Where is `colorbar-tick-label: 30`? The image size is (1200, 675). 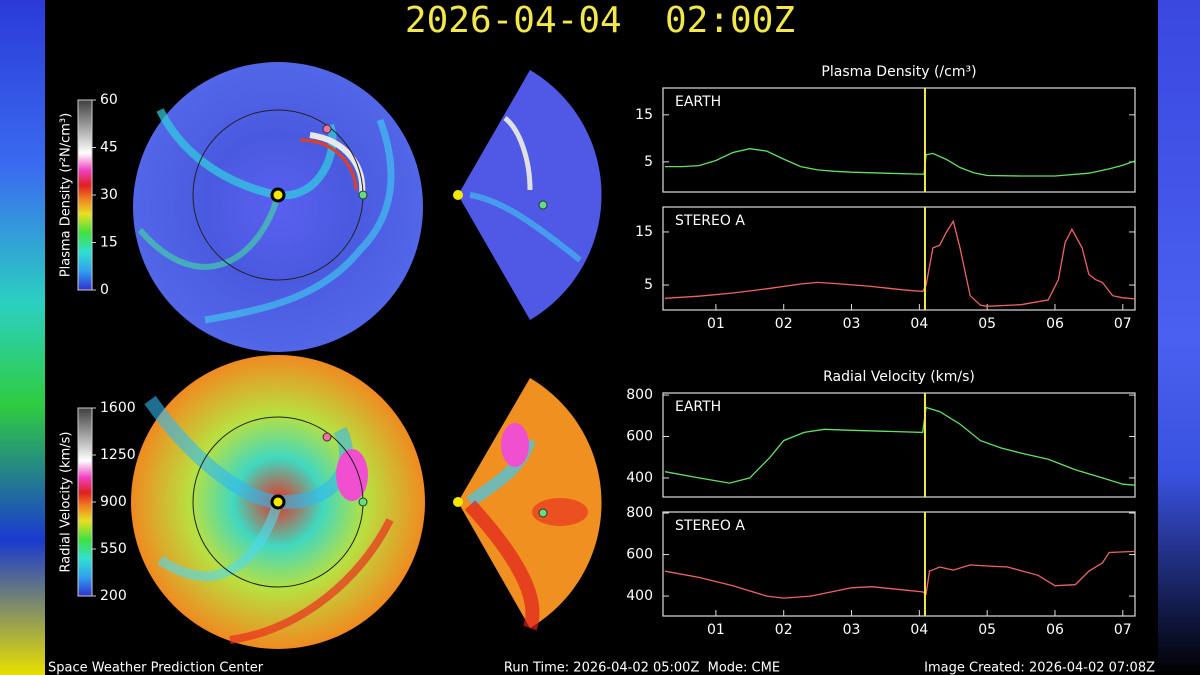
colorbar-tick-label: 30 is located at coordinates (109, 195).